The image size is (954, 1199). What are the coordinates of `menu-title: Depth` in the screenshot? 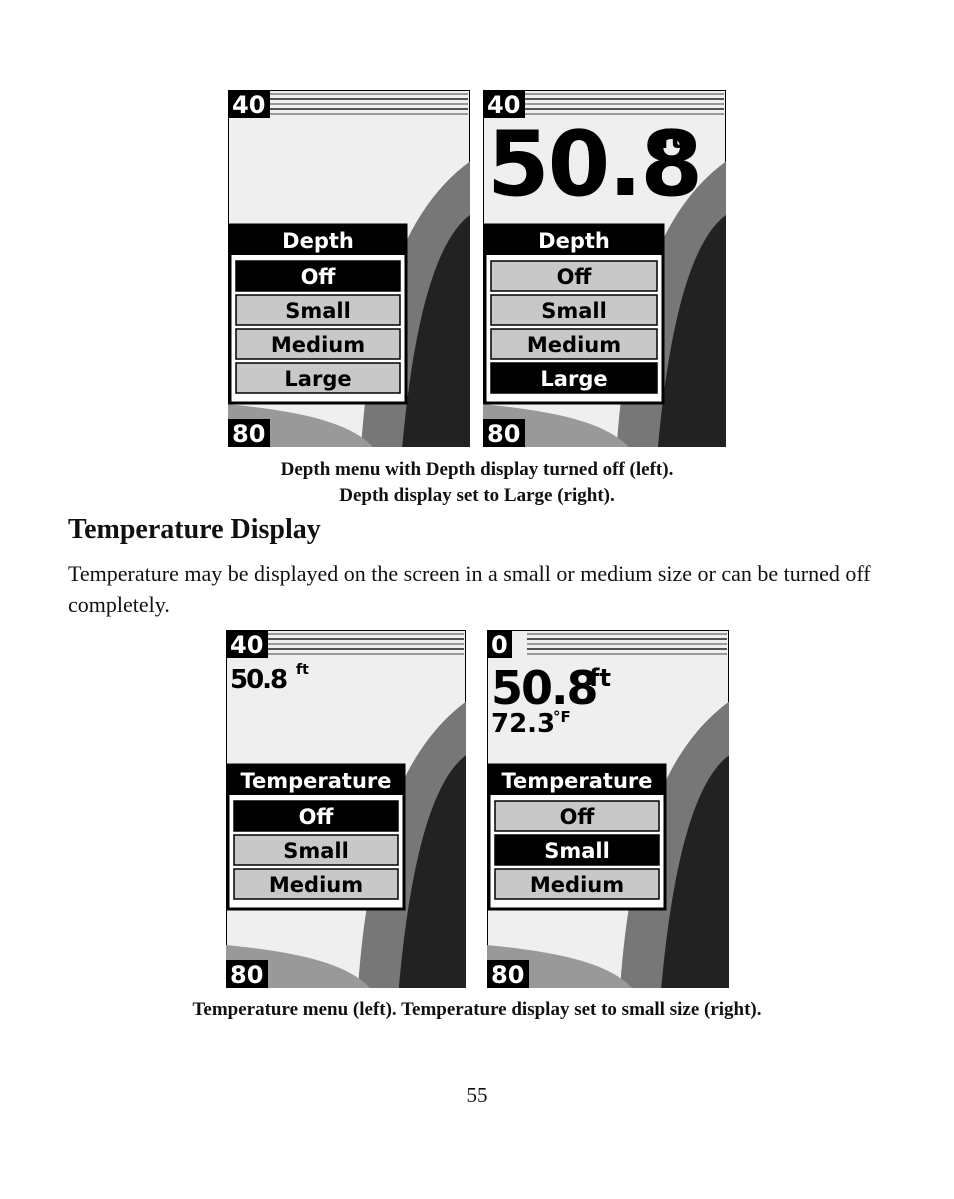 It's located at (574, 241).